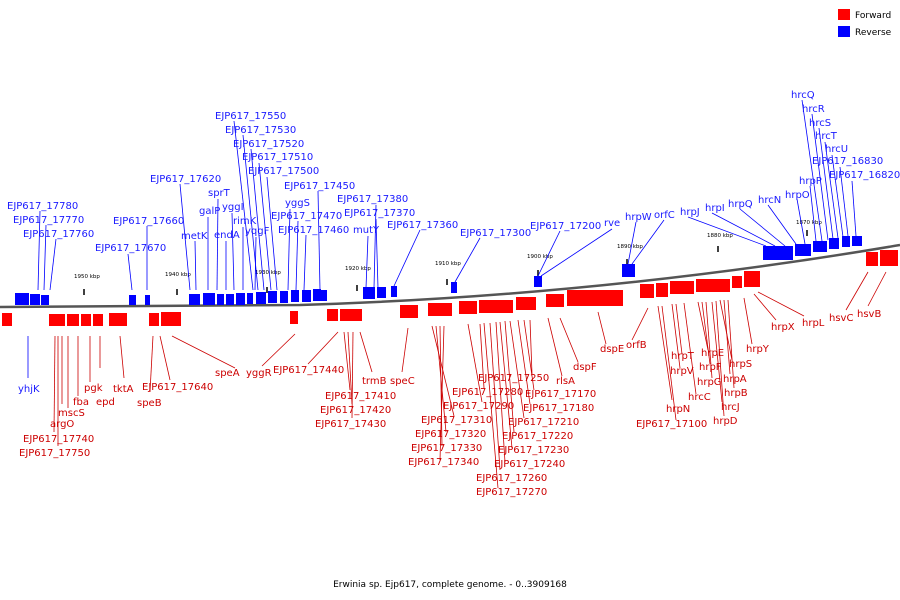 This screenshot has width=900, height=600. I want to click on tick-label: 1910 kbp, so click(448, 264).